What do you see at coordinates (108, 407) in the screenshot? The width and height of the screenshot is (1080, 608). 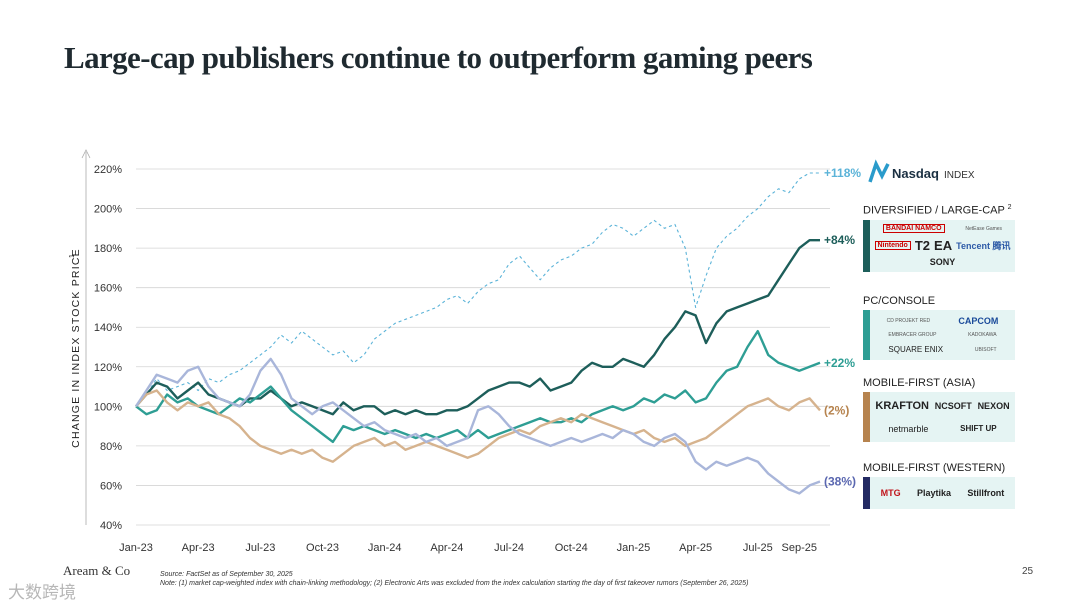 I see `y-tick-label: 100%` at bounding box center [108, 407].